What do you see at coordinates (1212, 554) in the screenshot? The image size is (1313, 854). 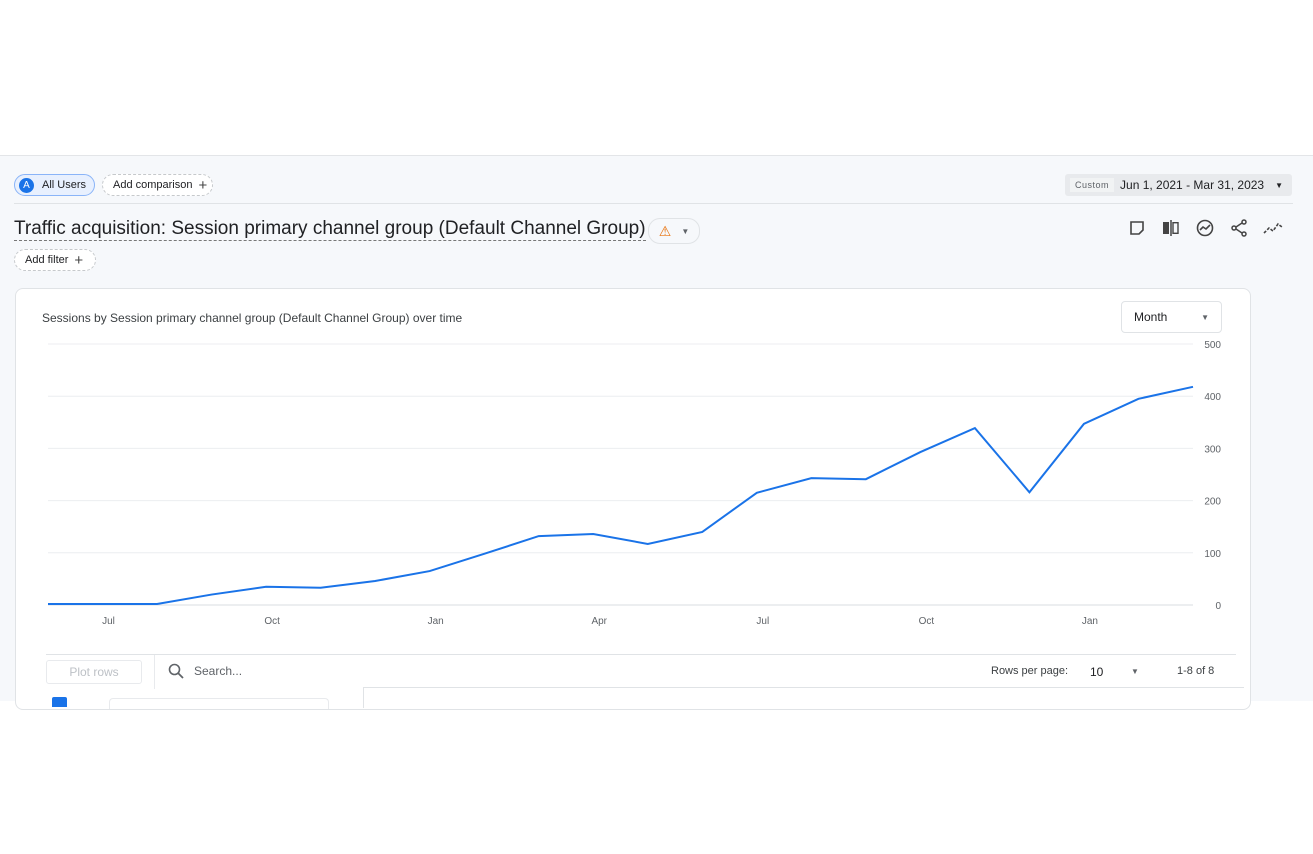 I see `y-tick-label: 100` at bounding box center [1212, 554].